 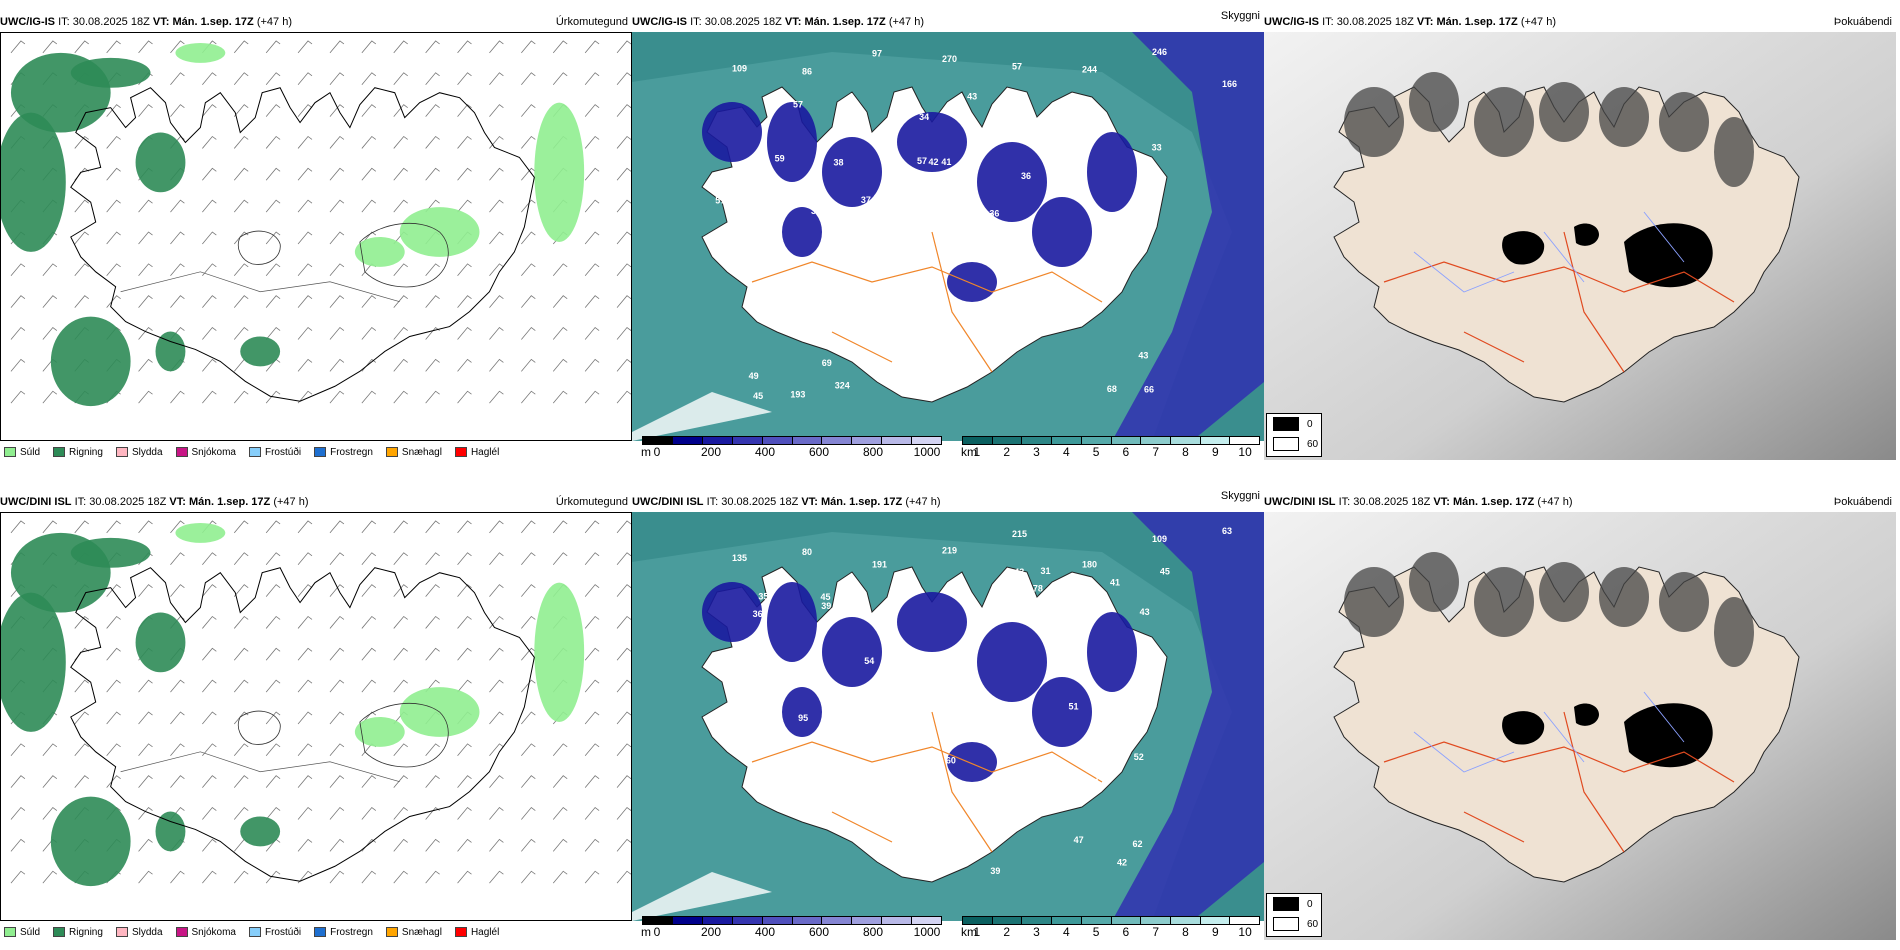 What do you see at coordinates (1310, 904) in the screenshot?
I see `legend-label: 0` at bounding box center [1310, 904].